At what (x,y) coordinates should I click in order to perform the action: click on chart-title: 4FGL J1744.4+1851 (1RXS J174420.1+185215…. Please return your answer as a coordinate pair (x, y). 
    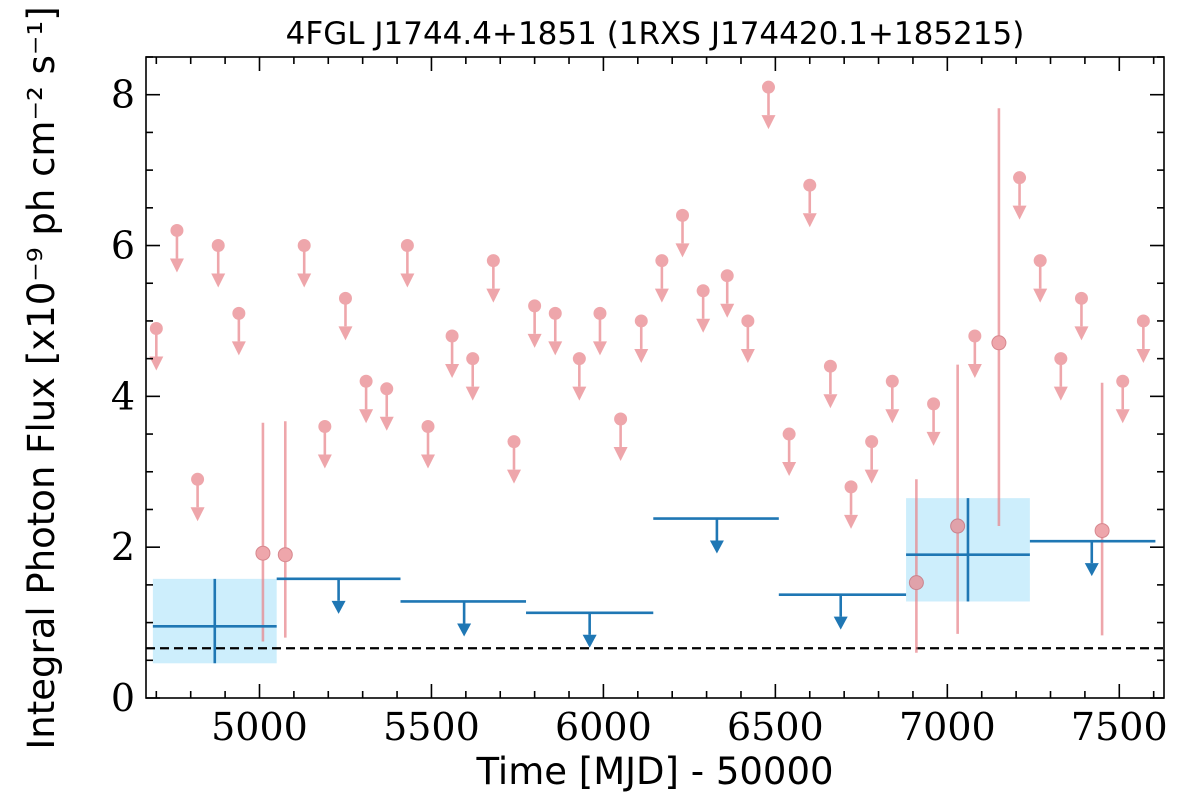
    Looking at the image, I should click on (655, 34).